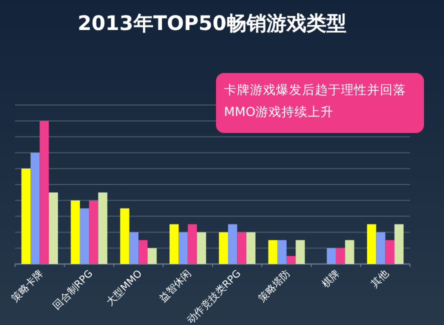 The width and height of the screenshot is (444, 325). Describe the element at coordinates (274, 286) in the screenshot. I see `x-tick-label: 策略塔防` at that location.